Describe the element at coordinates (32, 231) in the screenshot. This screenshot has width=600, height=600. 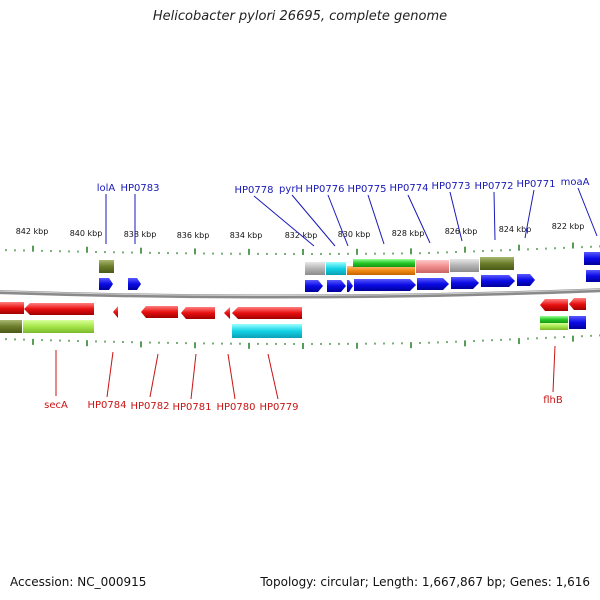
I see `scale-label: 842 kbp` at that location.